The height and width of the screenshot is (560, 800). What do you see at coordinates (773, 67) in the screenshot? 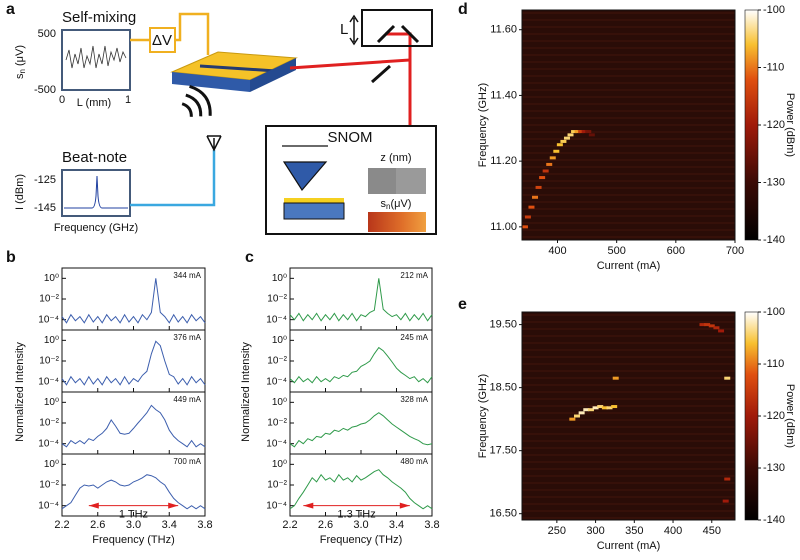
I see `colorbar-tick-label: -110` at bounding box center [773, 67].